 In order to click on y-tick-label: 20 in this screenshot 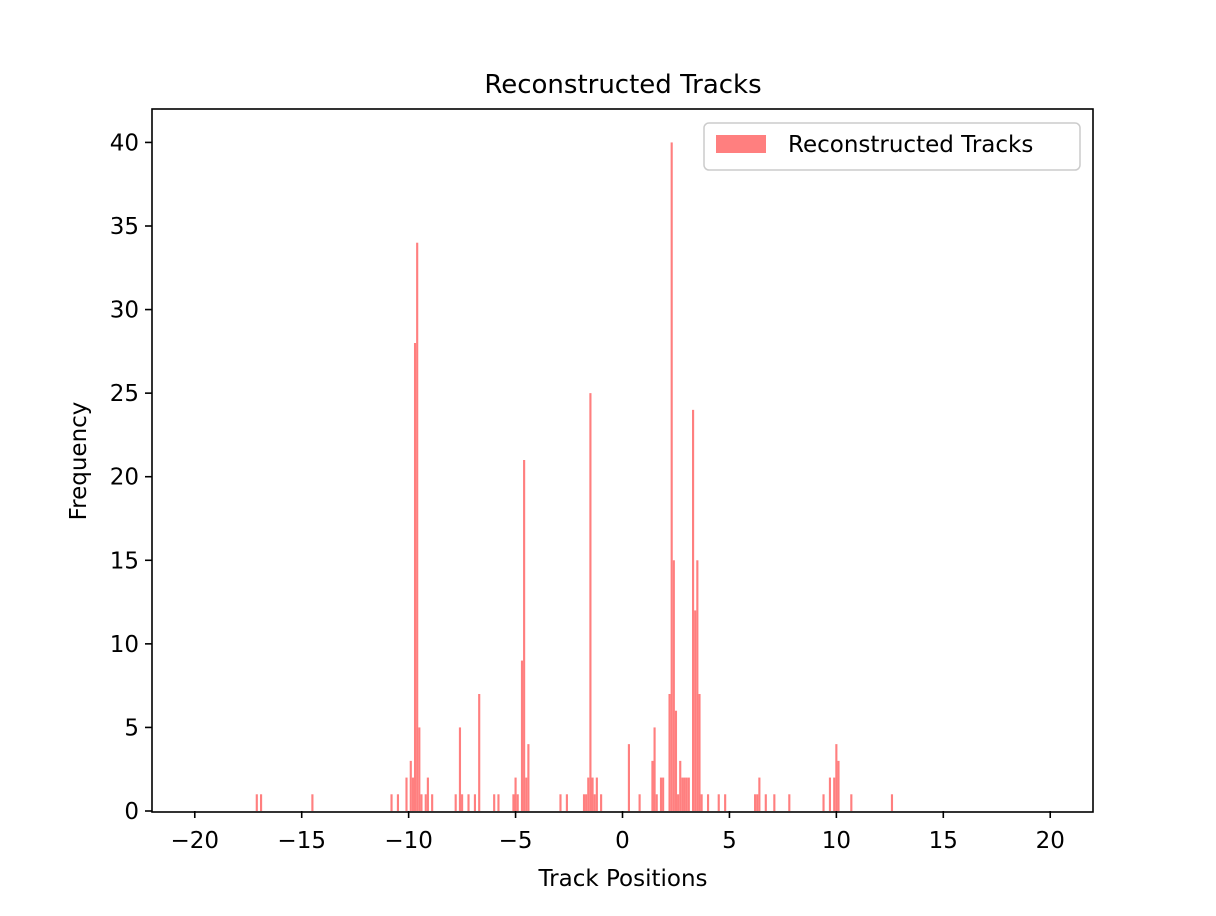, I will do `click(124, 478)`.